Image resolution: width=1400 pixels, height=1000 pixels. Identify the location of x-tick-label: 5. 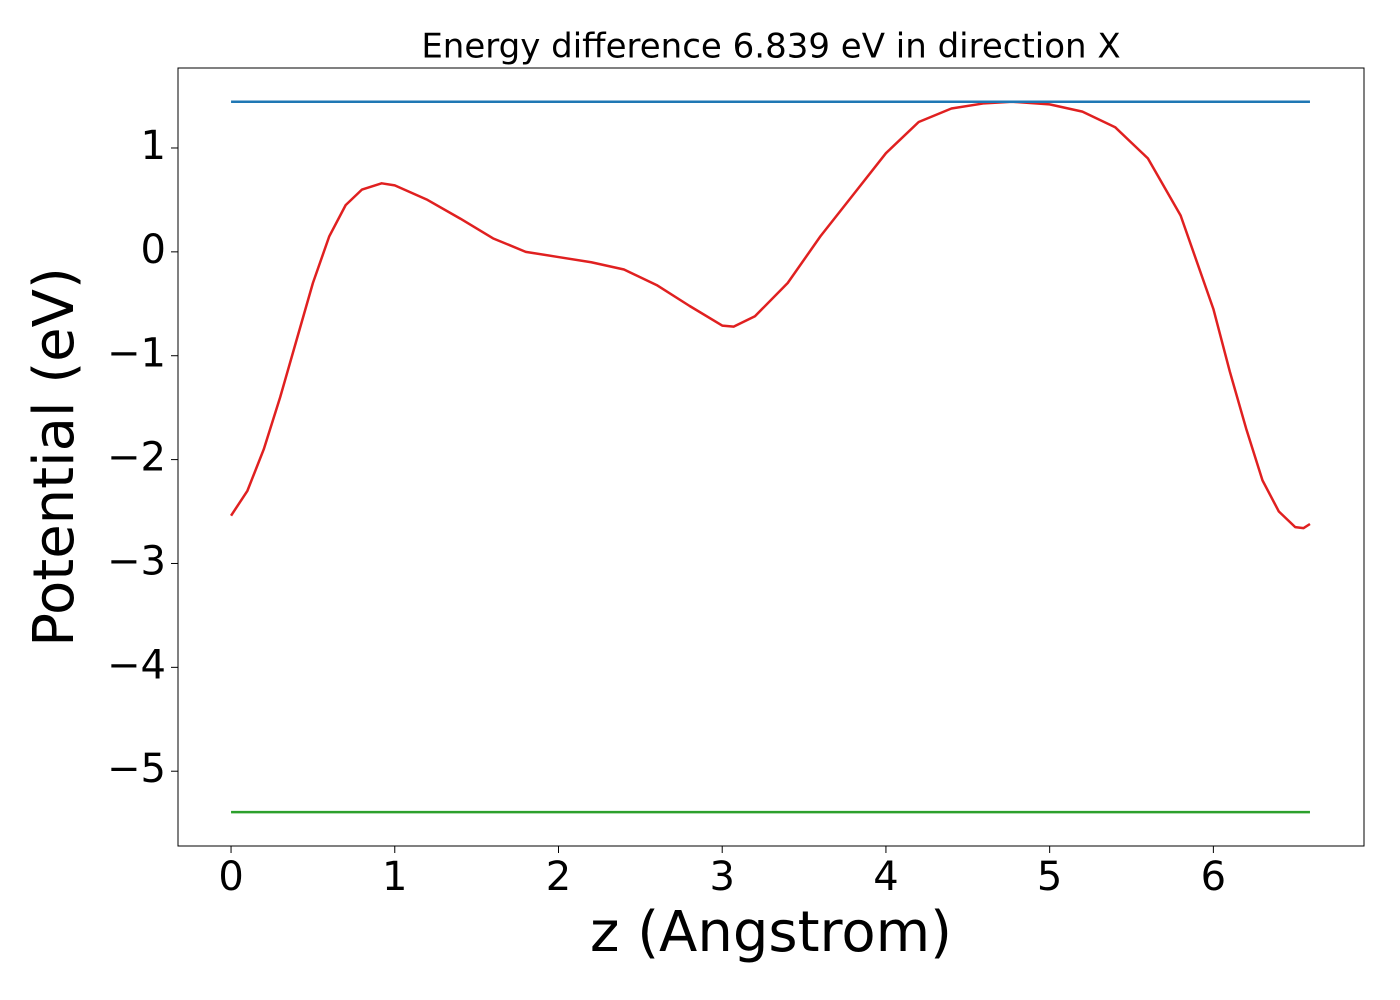
(1049, 877).